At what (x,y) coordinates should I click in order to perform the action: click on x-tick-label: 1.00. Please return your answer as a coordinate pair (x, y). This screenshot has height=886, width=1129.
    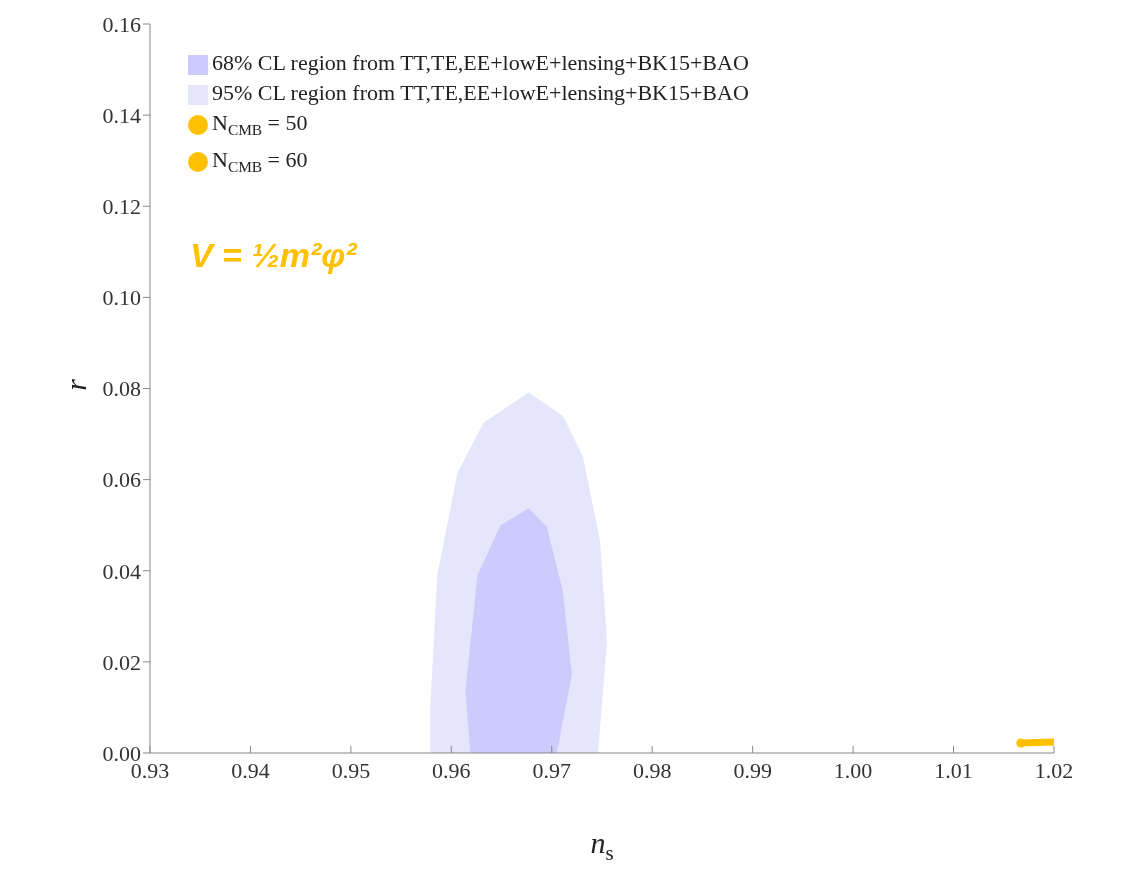
    Looking at the image, I should click on (853, 770).